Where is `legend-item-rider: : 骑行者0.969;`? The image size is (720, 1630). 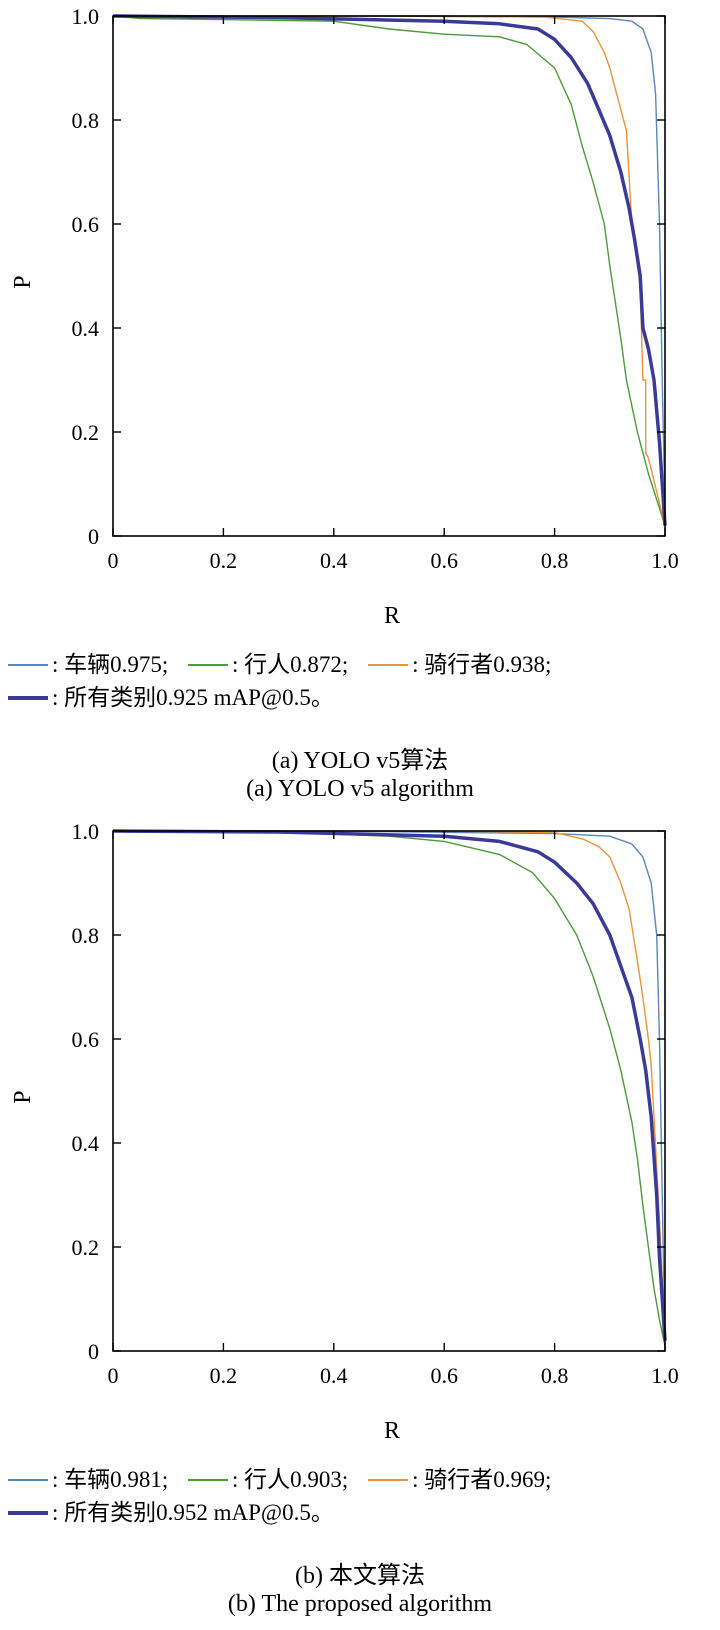 legend-item-rider: : 骑行者0.969; is located at coordinates (459, 1479).